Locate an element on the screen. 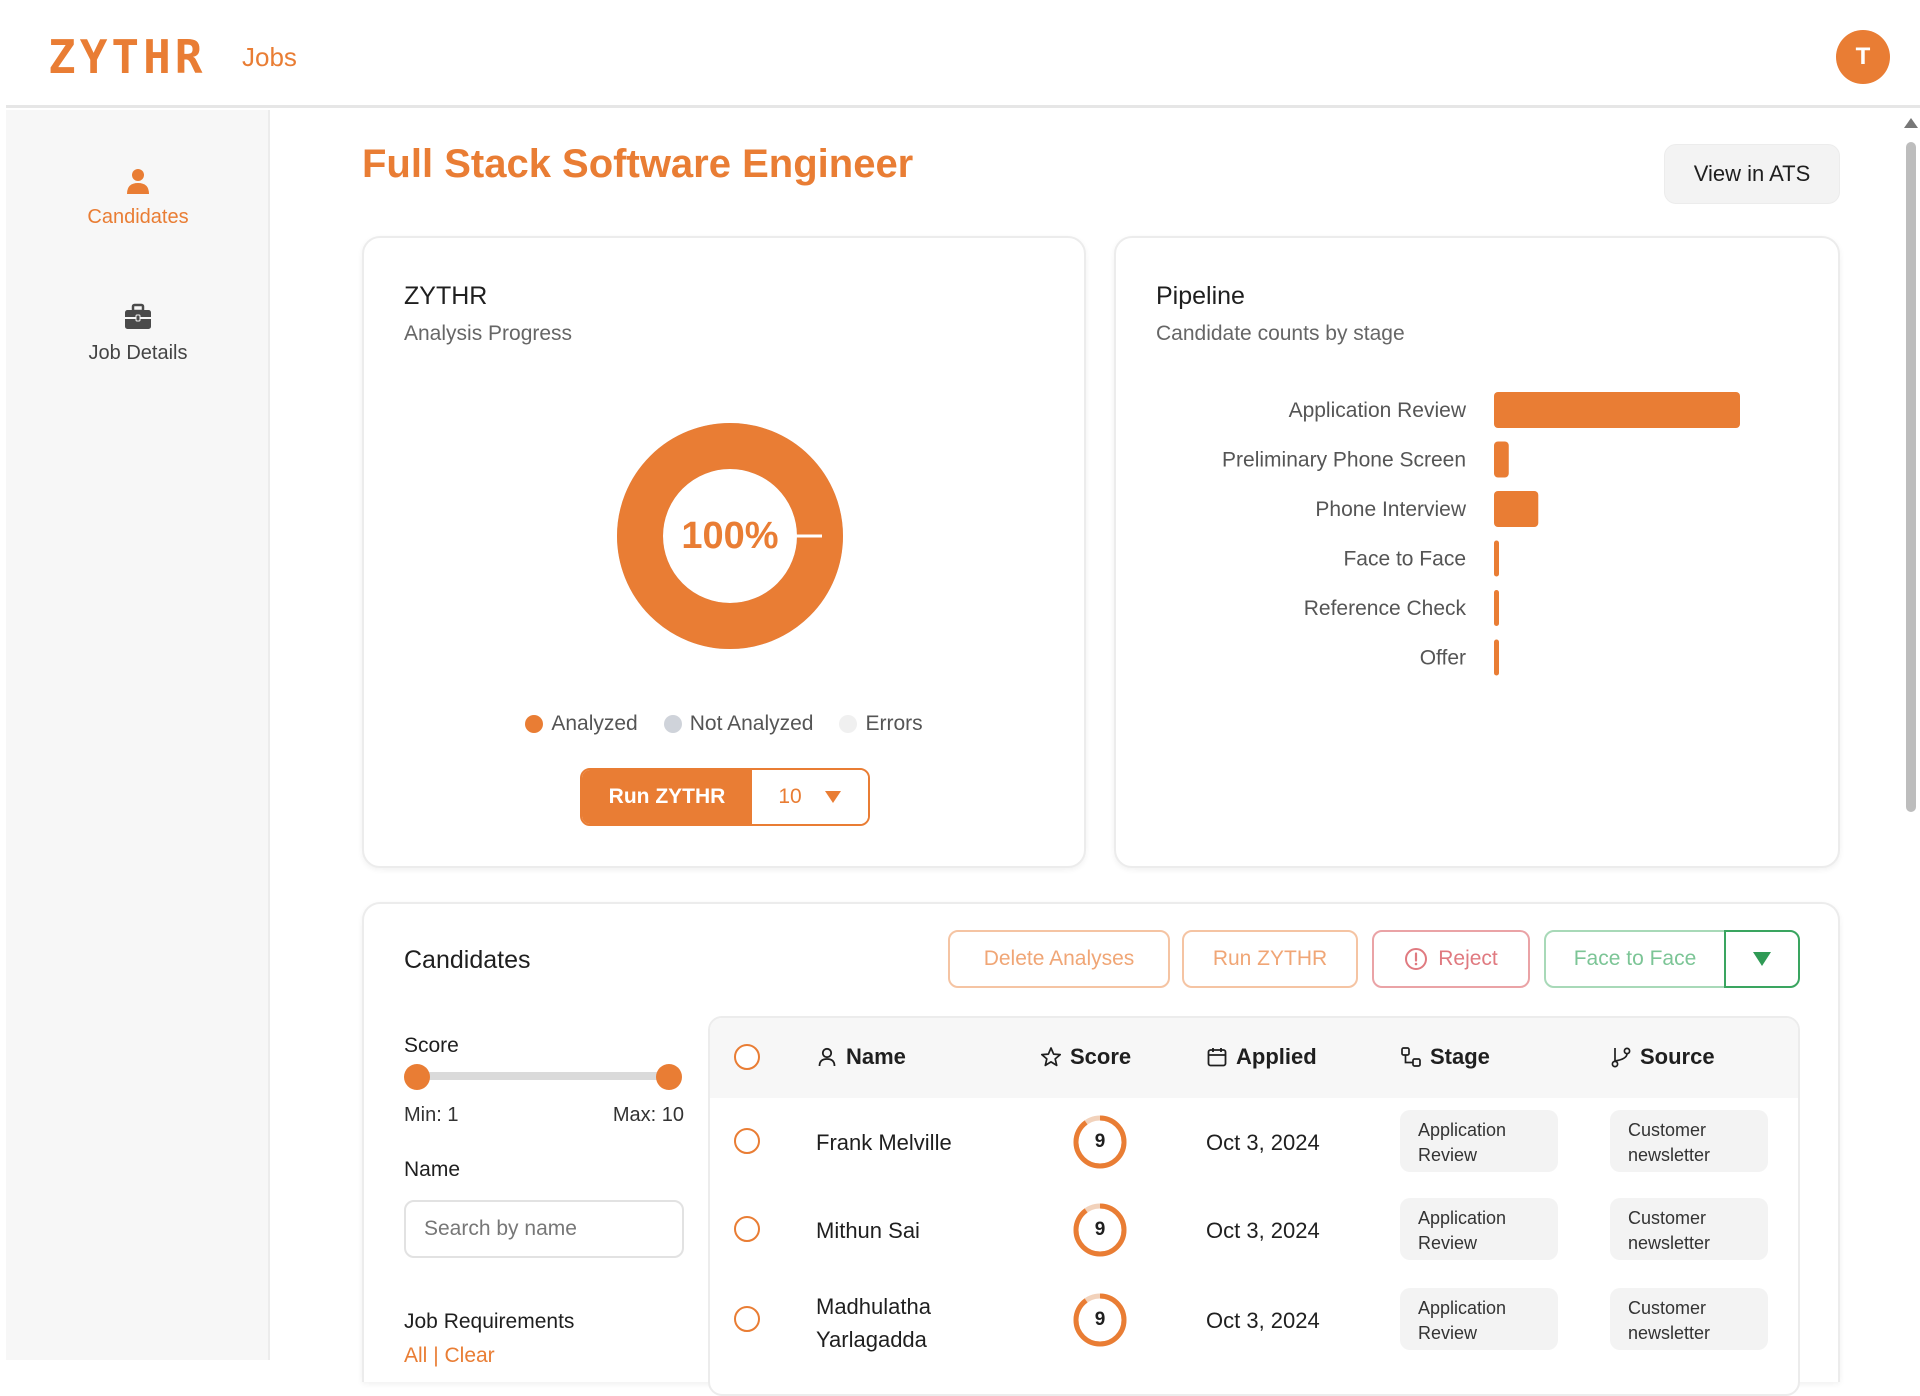 The width and height of the screenshot is (1920, 1396). reject-button: Reject is located at coordinates (1451, 959).